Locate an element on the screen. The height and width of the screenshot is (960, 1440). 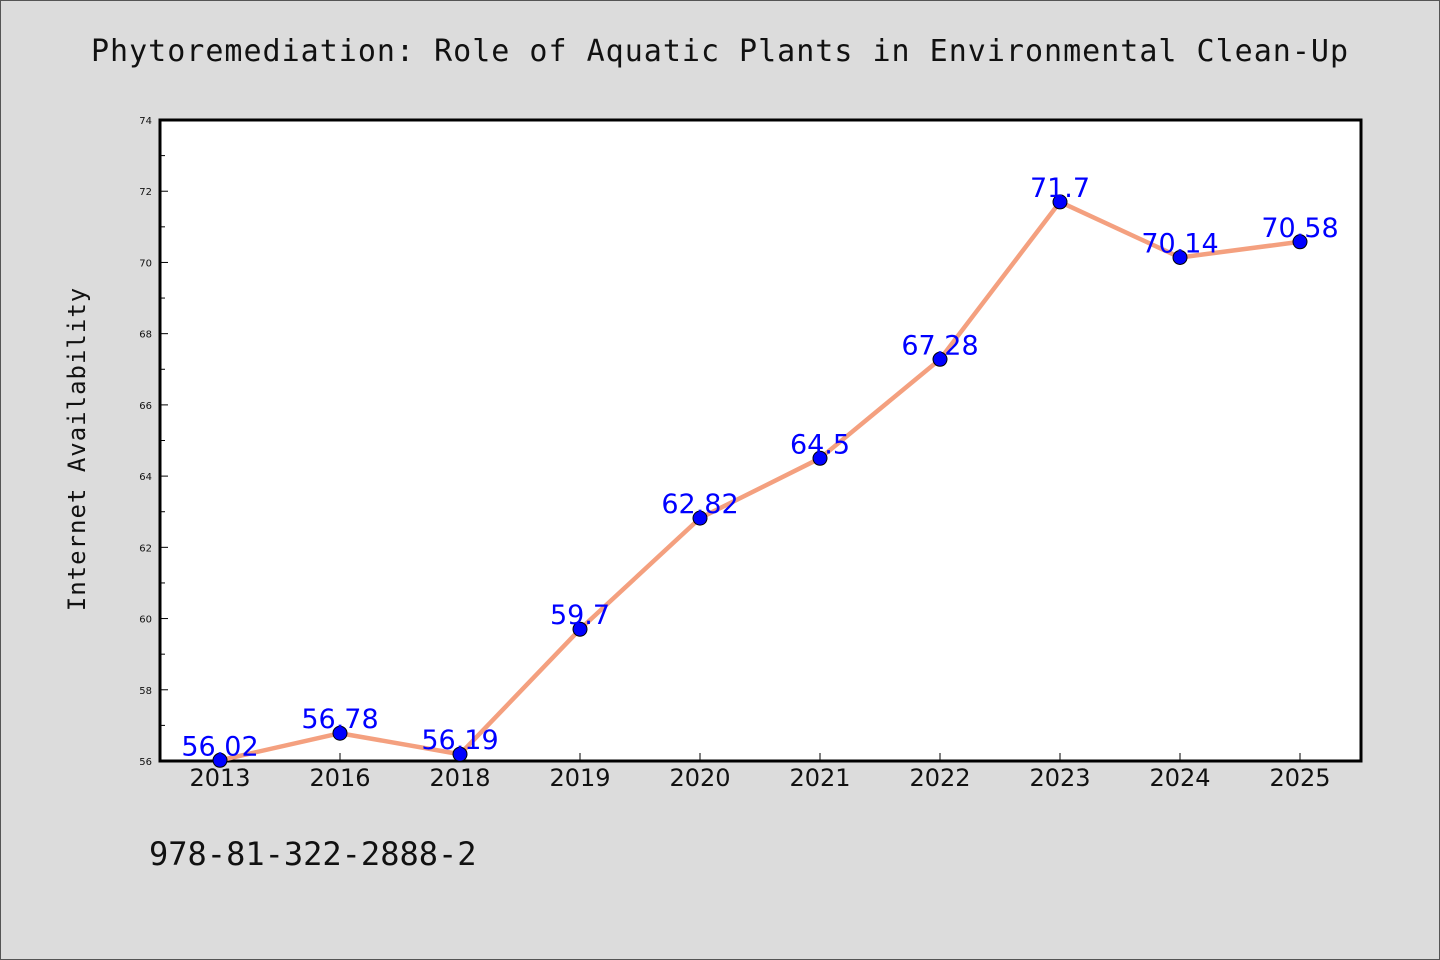
x-tick-label: 2022 is located at coordinates (939, 778).